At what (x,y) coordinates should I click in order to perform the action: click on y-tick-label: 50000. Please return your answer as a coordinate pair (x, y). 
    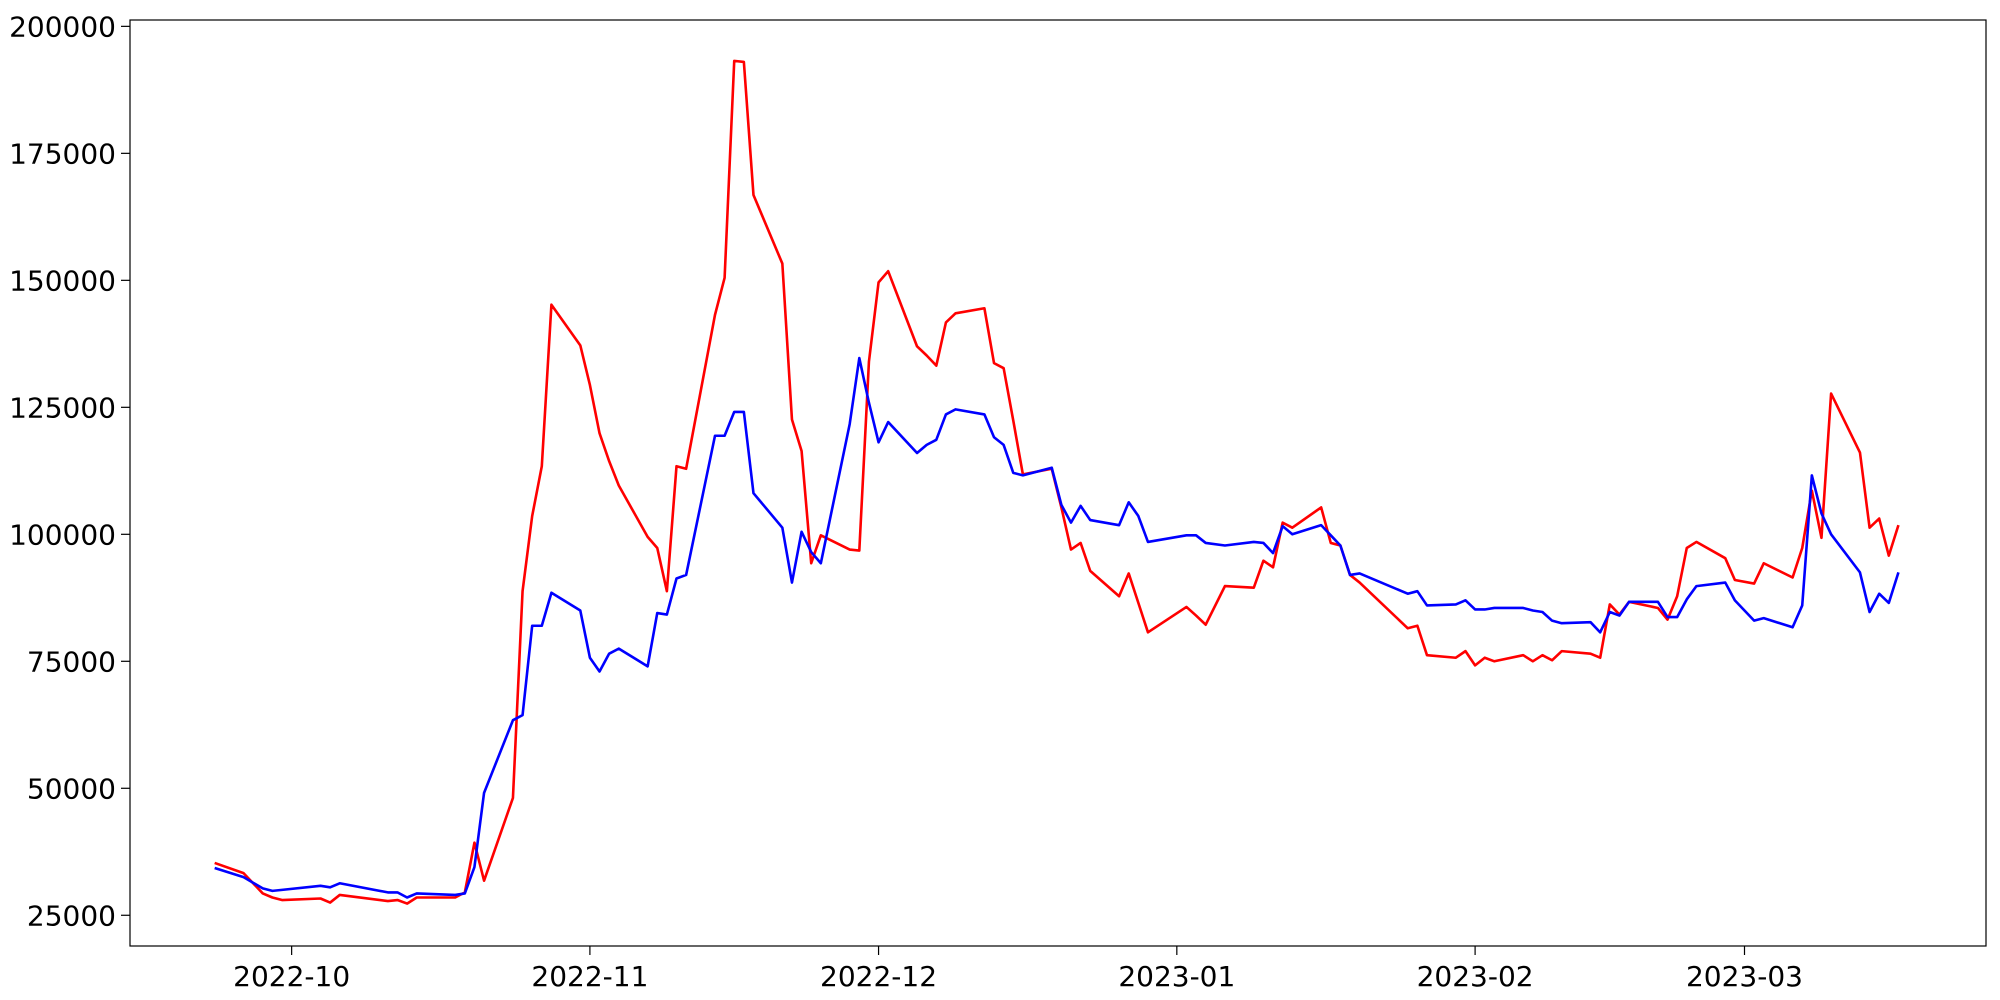
    Looking at the image, I should click on (71, 788).